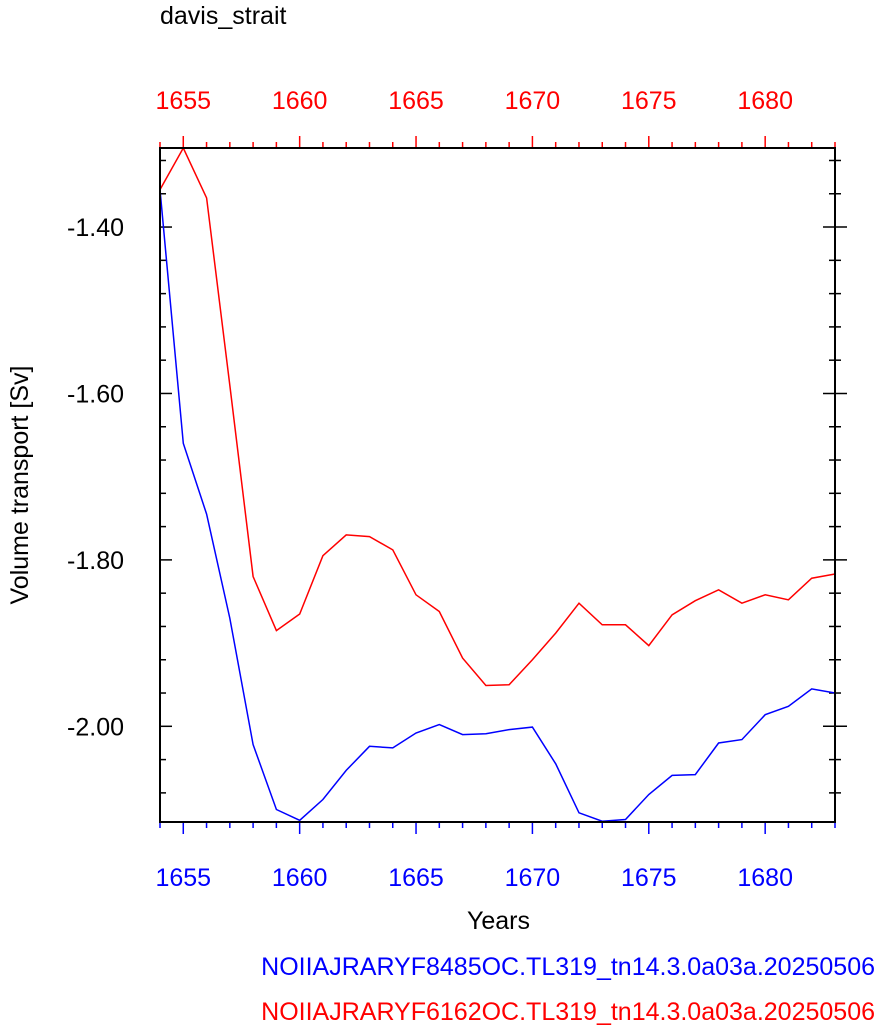  What do you see at coordinates (223, 16) in the screenshot?
I see `chart-title: davis_strait` at bounding box center [223, 16].